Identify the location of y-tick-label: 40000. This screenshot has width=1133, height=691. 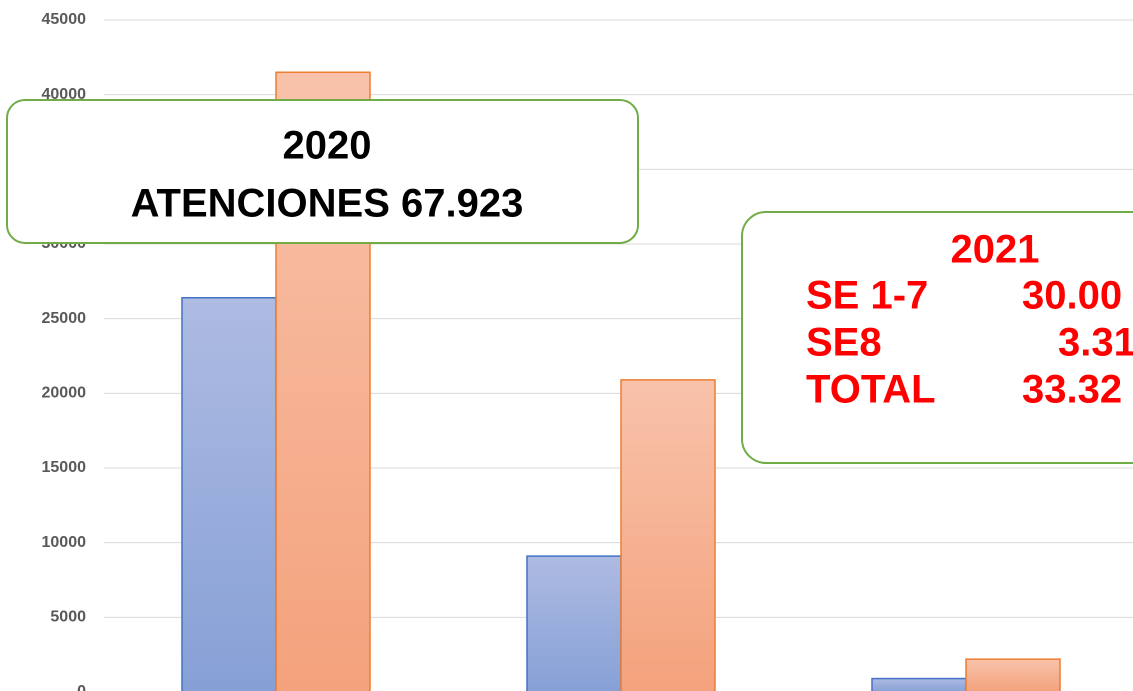
(64, 94).